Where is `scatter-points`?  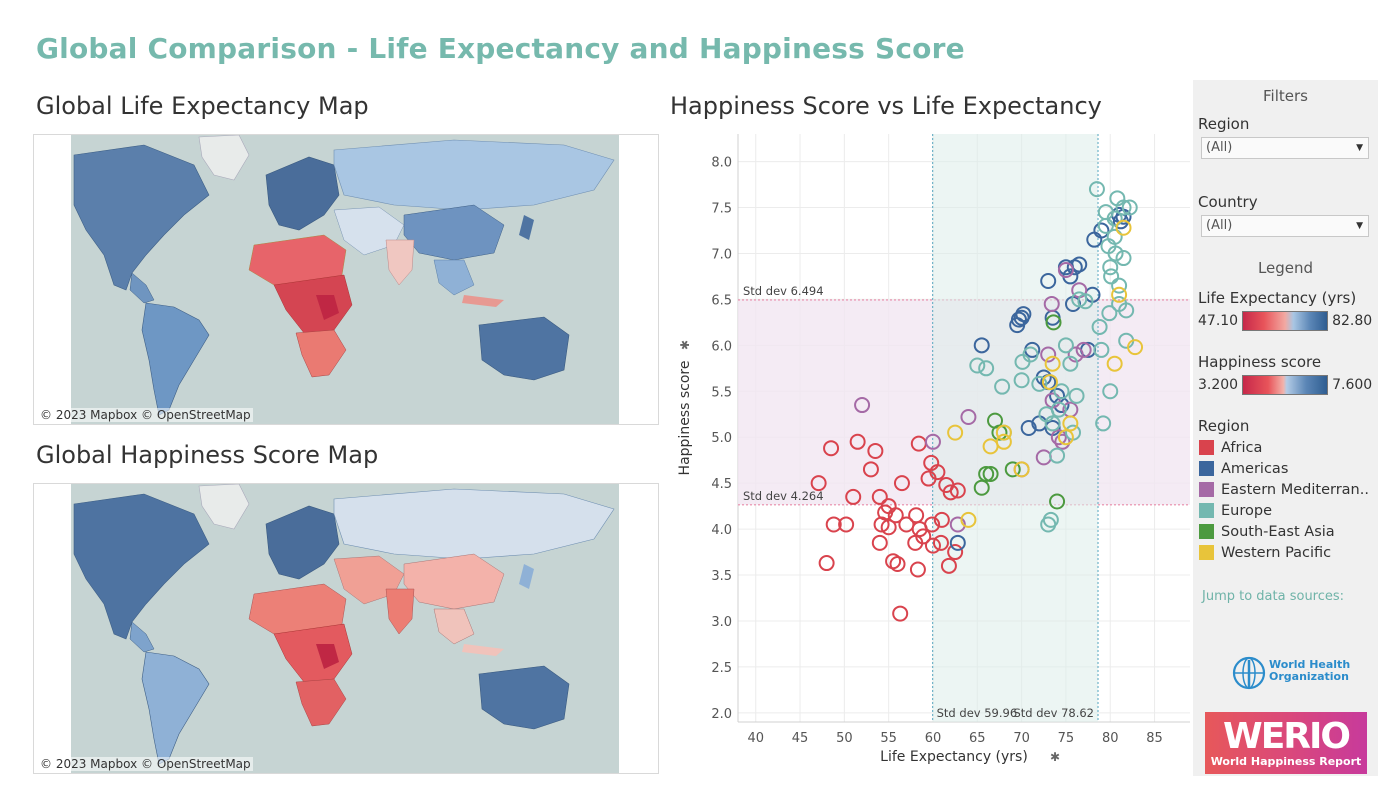 scatter-points is located at coordinates (977, 401).